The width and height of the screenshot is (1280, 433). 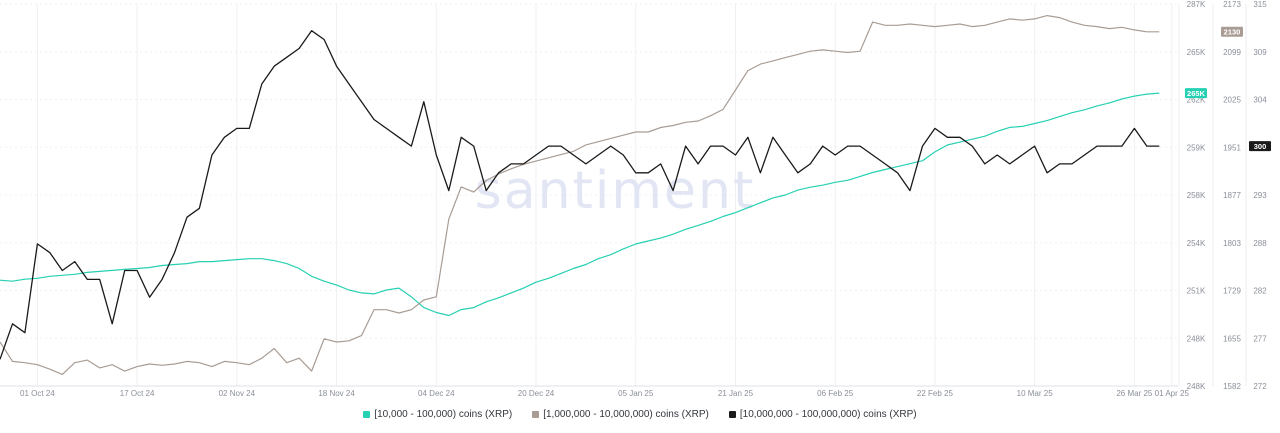 I want to click on legend-label-series-2: [1,000,000 - 10,000,000) coins (XRP), so click(x=626, y=414).